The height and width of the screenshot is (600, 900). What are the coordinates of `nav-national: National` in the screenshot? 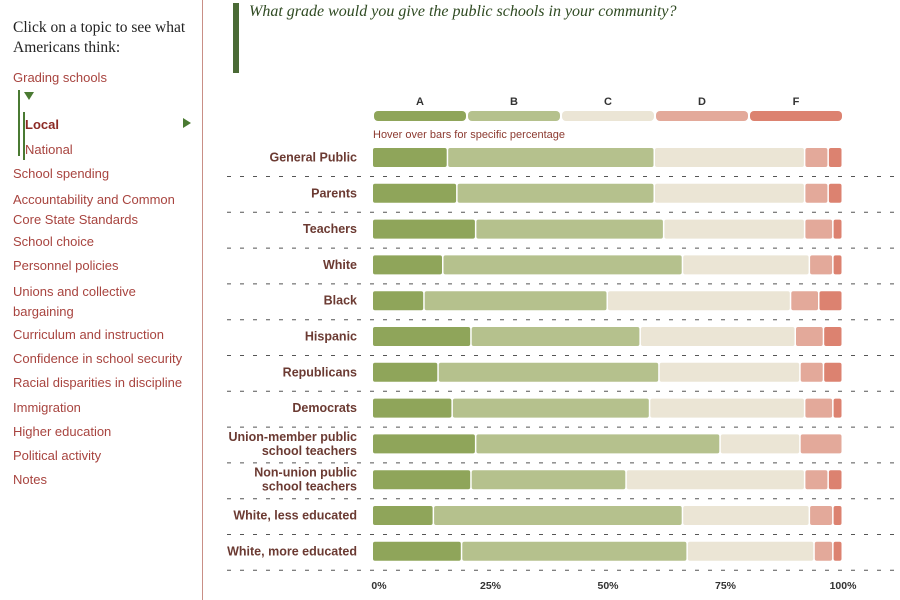 It's located at (49, 149).